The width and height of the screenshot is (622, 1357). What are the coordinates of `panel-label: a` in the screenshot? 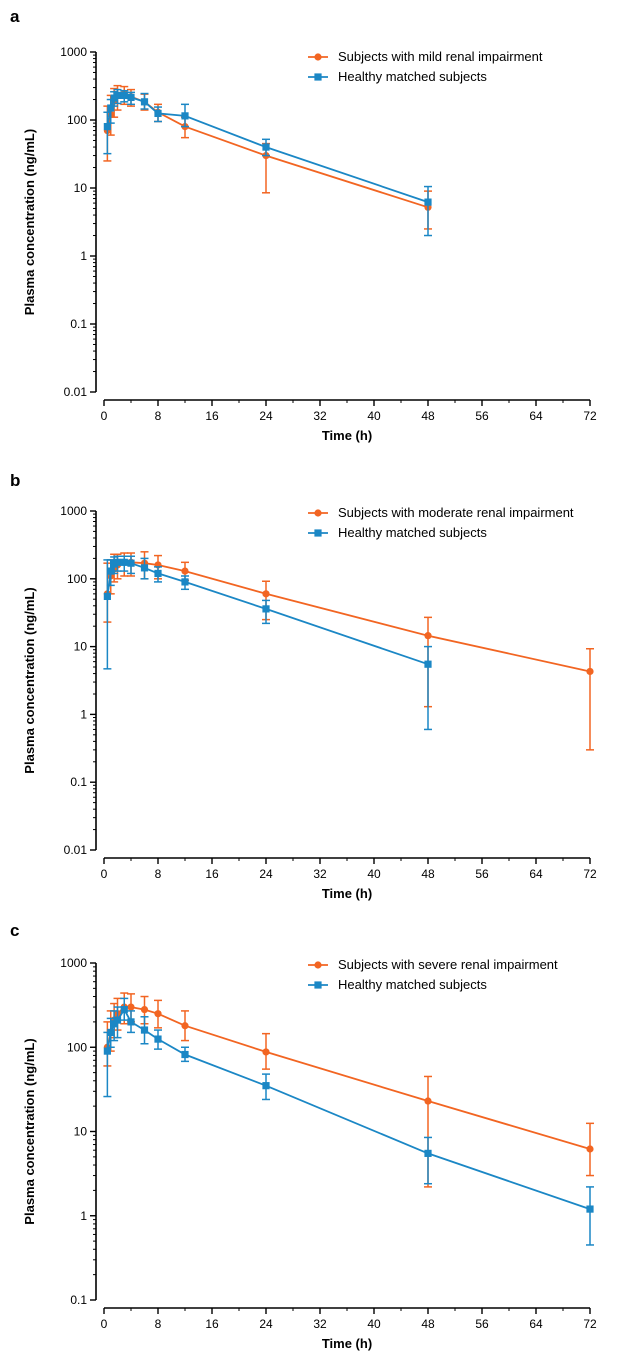 It's located at (15, 16).